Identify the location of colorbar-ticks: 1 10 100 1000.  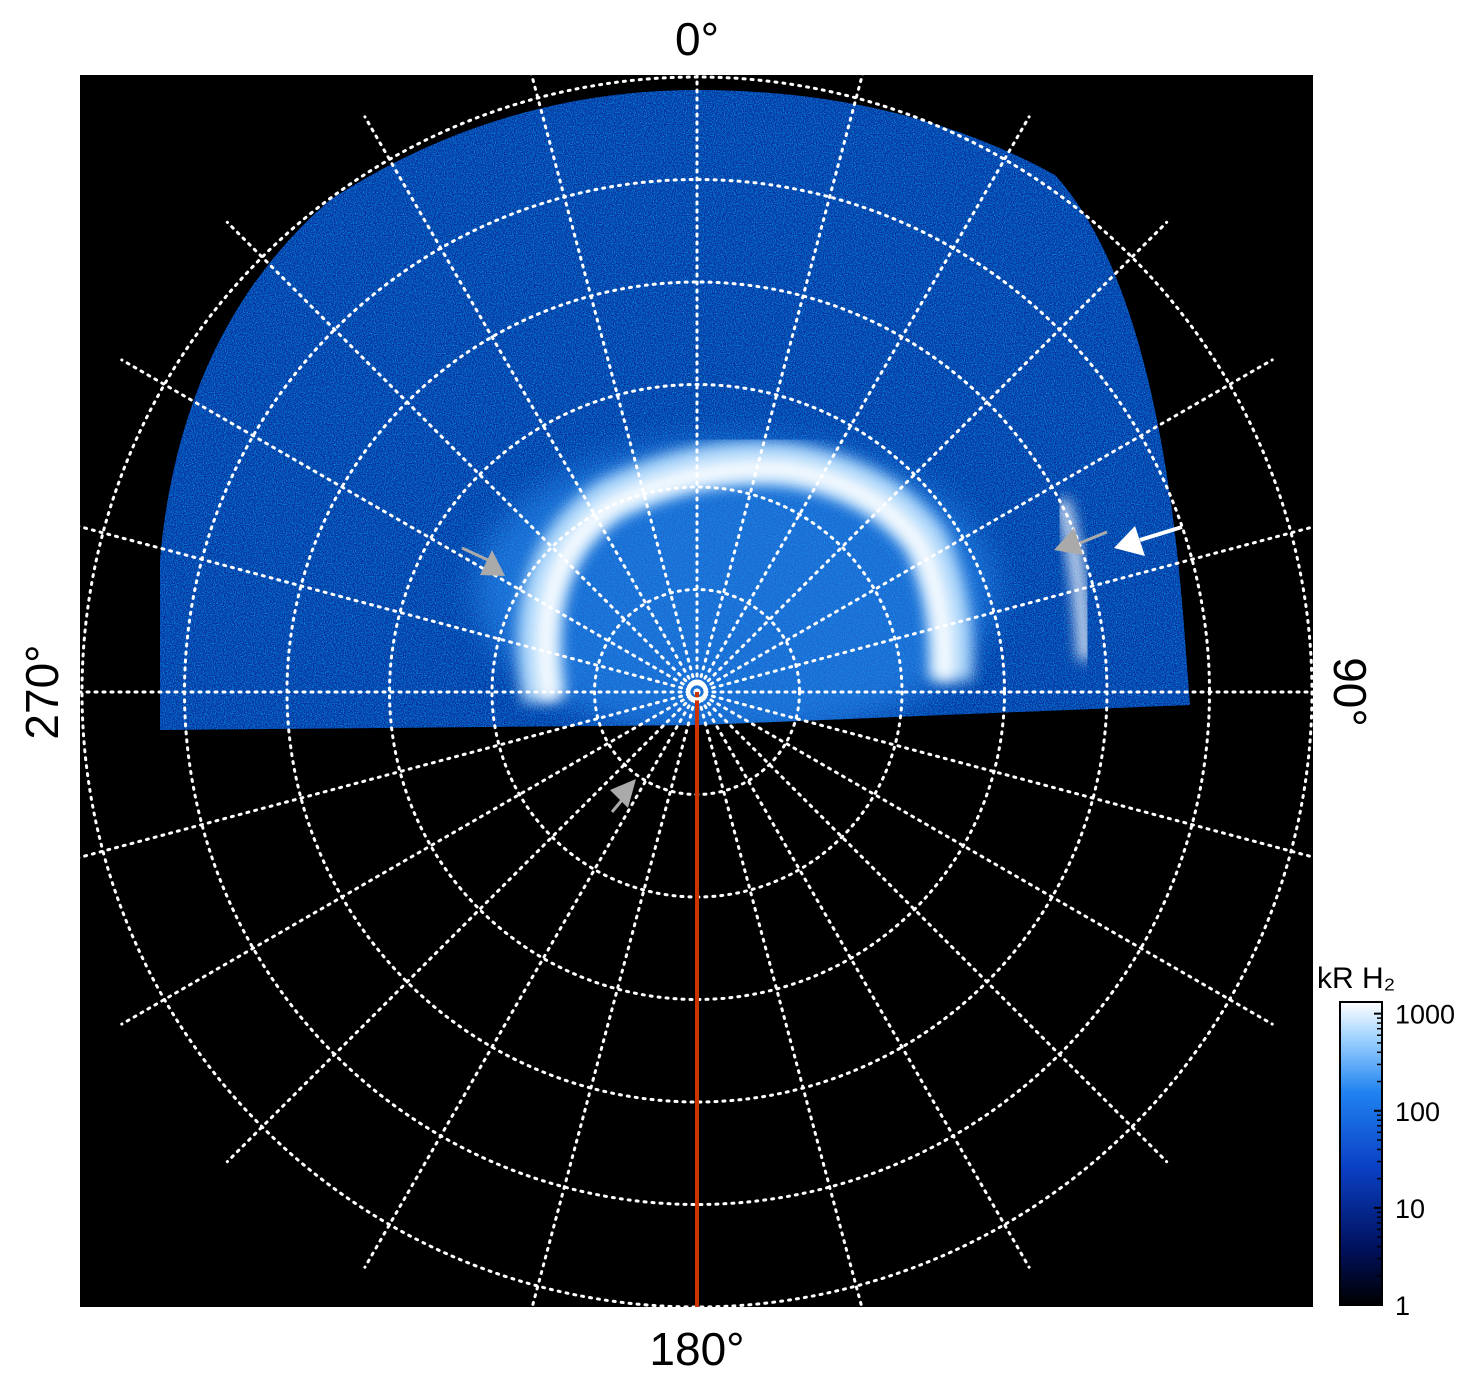
(1414, 1160).